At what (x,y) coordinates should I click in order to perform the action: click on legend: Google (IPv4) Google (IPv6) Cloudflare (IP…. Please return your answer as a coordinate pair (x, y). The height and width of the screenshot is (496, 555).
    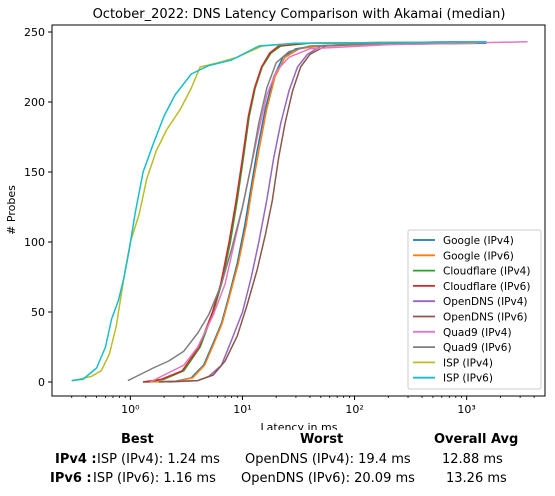
    Looking at the image, I should click on (474, 309).